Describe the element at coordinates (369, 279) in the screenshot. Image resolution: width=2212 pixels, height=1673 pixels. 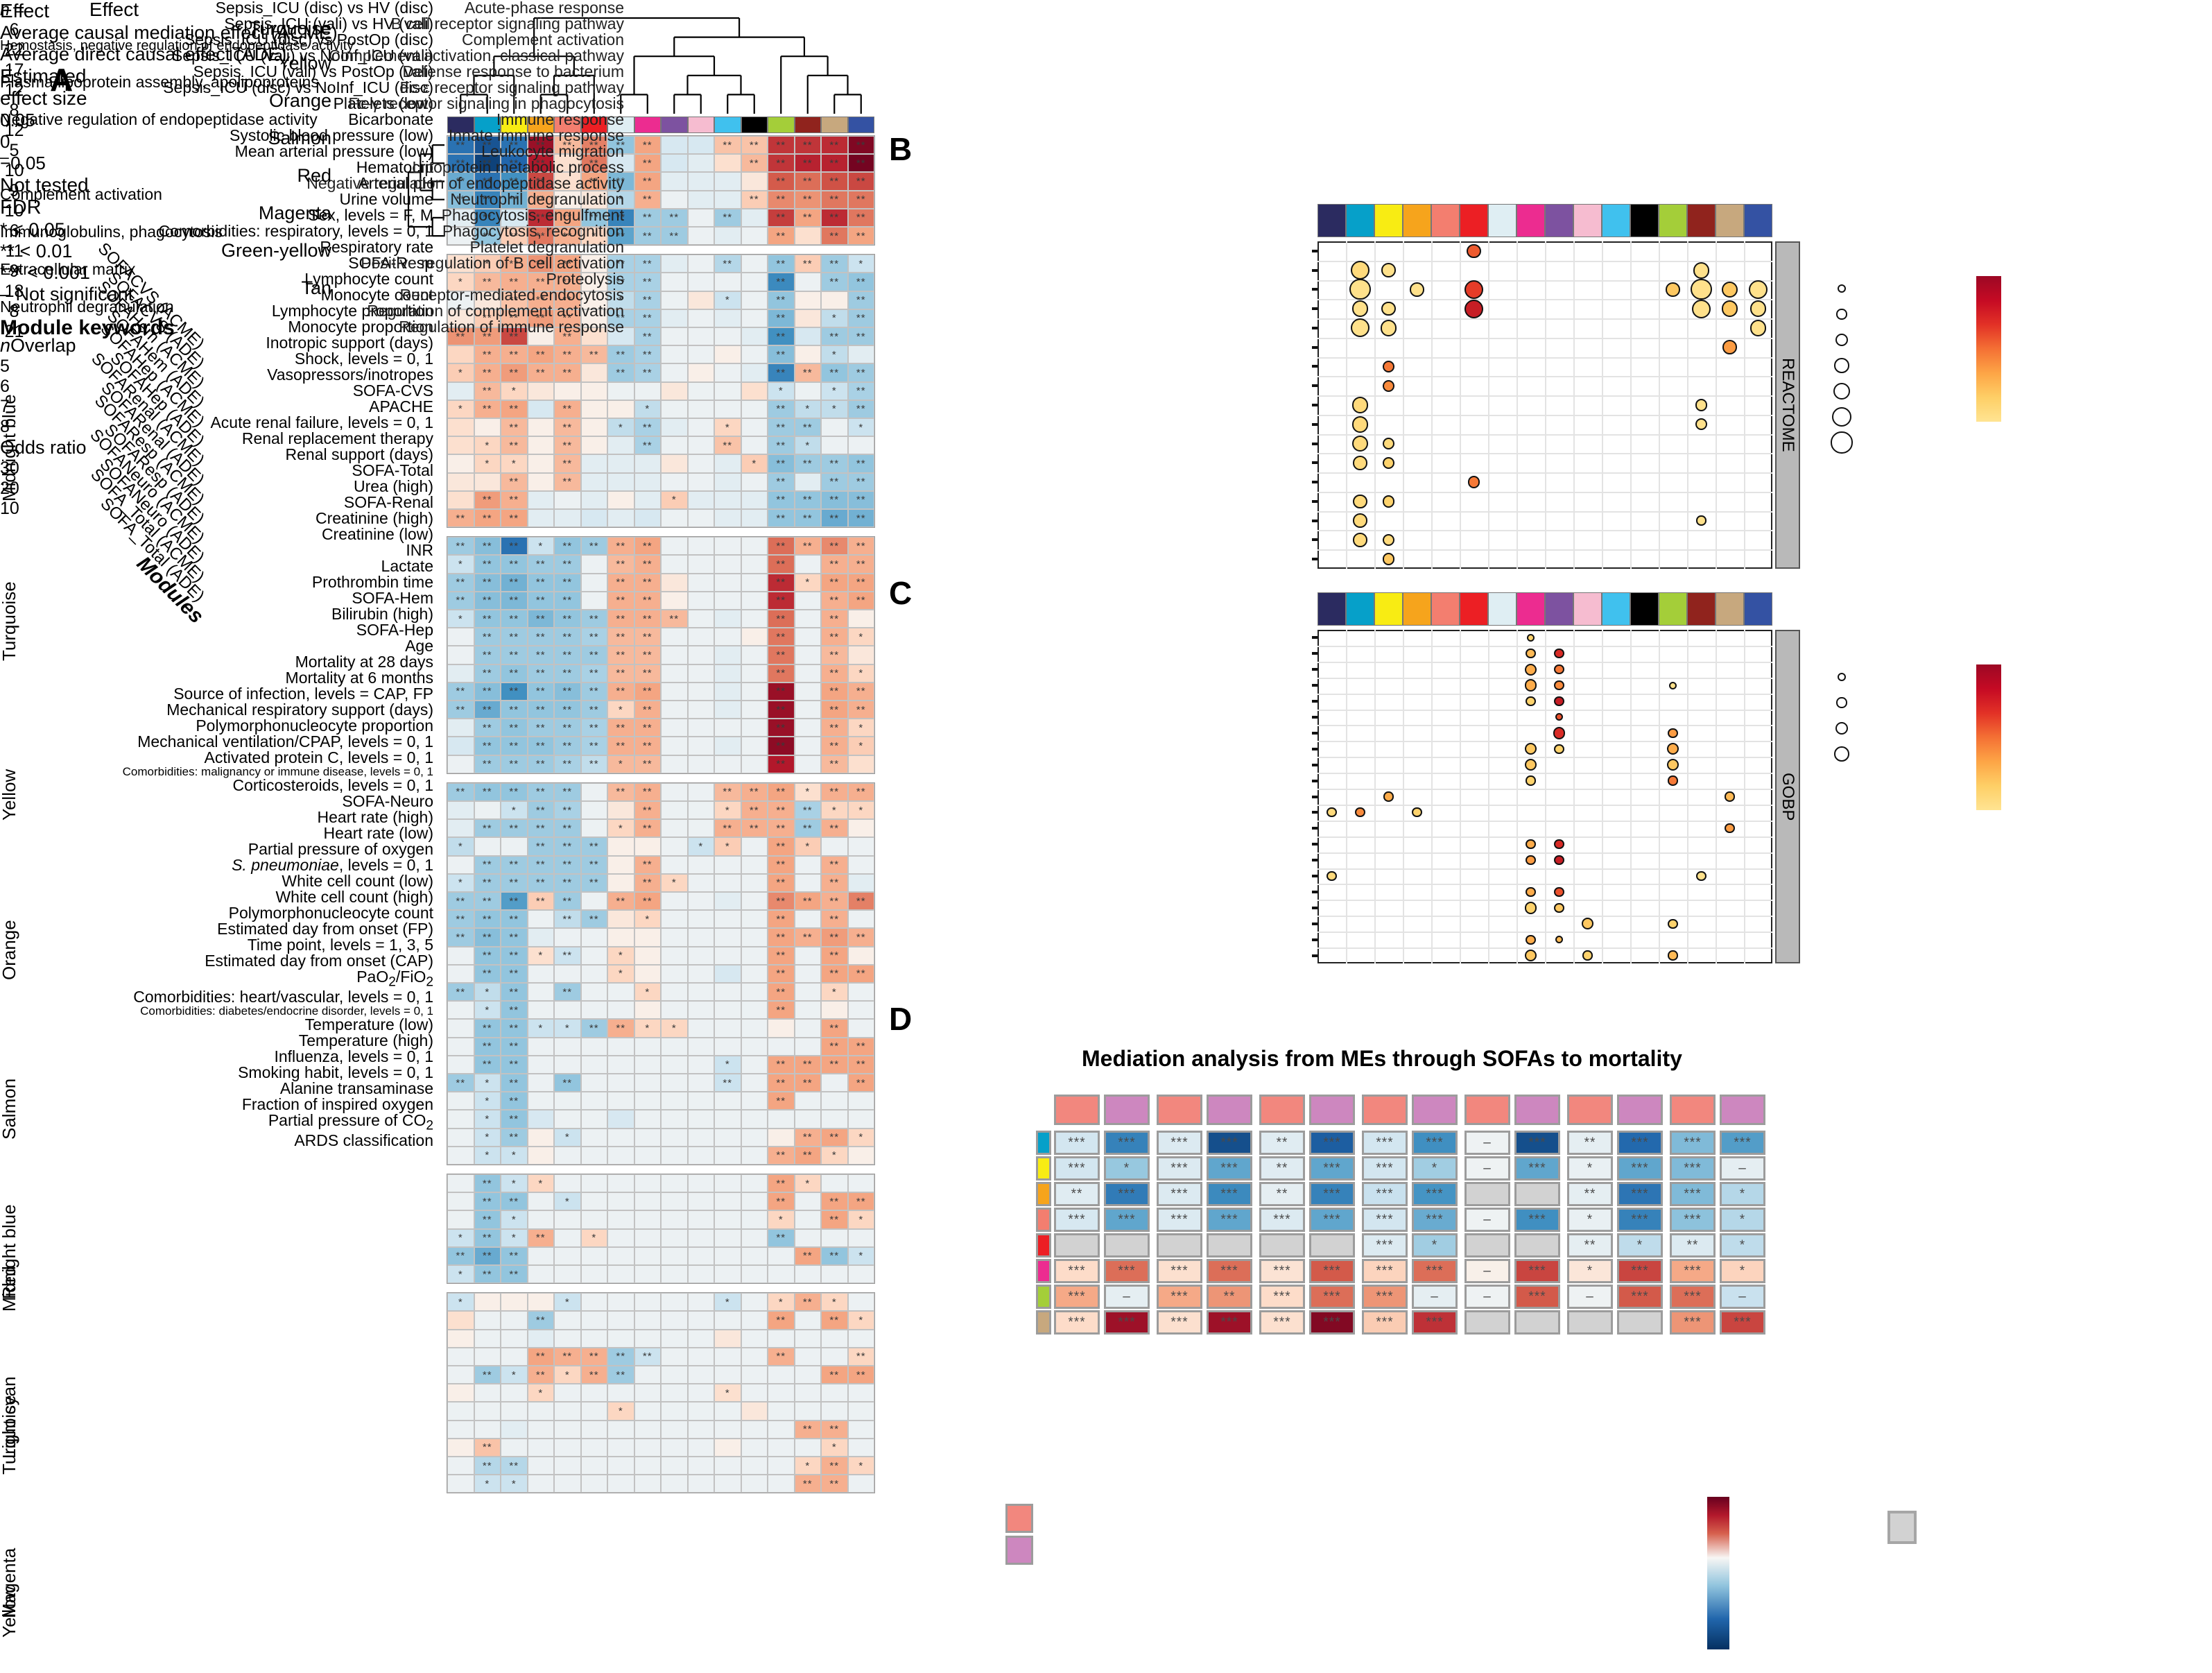
I see `row-label: Lymphocyte count` at that location.